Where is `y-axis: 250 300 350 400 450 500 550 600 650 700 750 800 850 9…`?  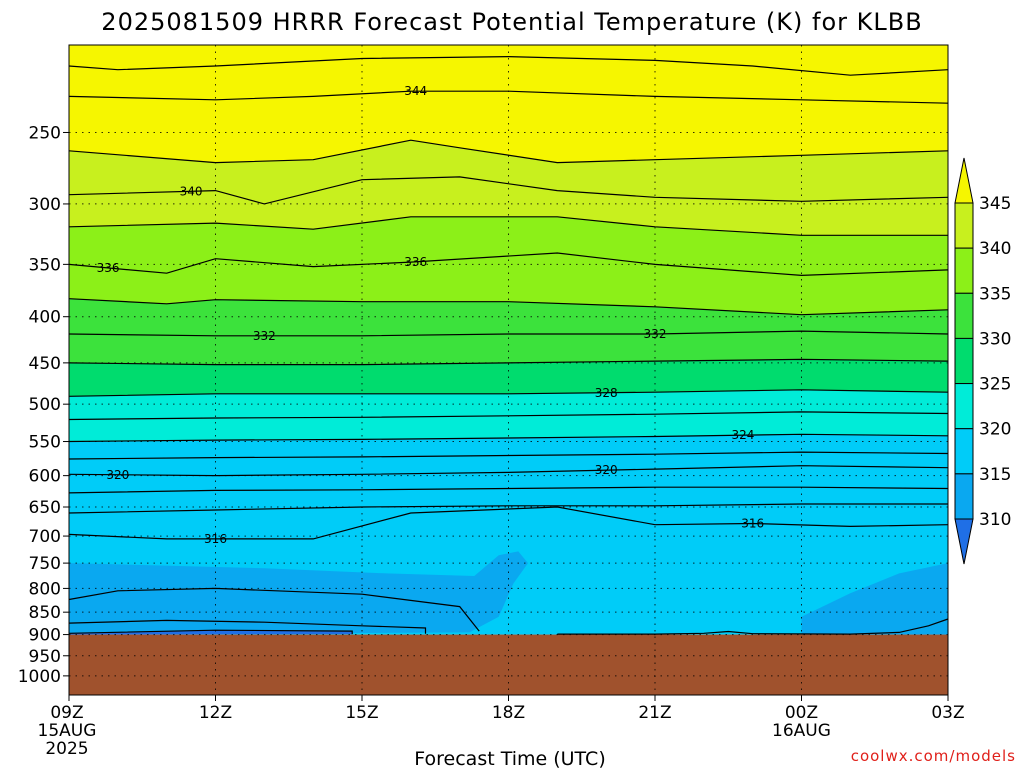
y-axis: 250 300 350 400 450 500 550 600 650 700 750 800 850 9… is located at coordinates (43, 405).